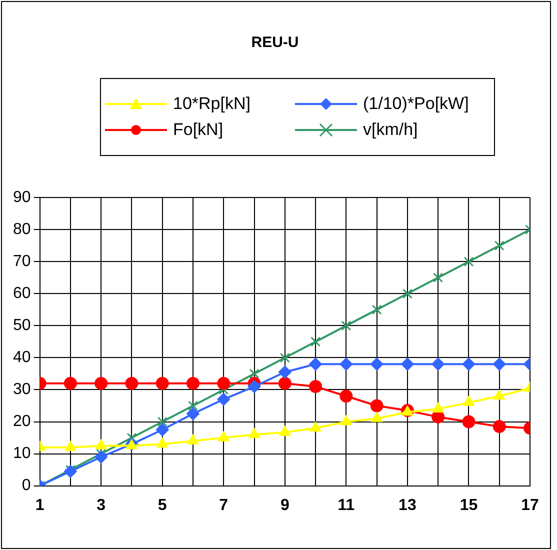 The height and width of the screenshot is (550, 557). Describe the element at coordinates (530, 505) in the screenshot. I see `x-tick-label: 17` at that location.